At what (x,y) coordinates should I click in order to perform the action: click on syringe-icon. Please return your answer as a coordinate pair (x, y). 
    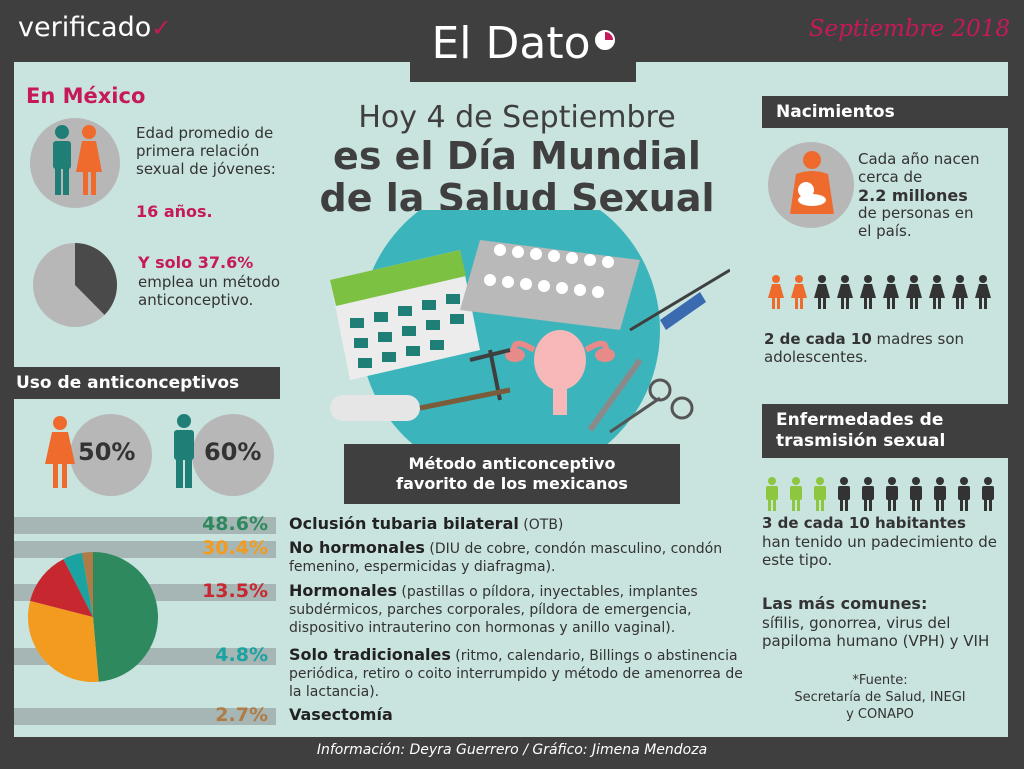
    Looking at the image, I should click on (679, 300).